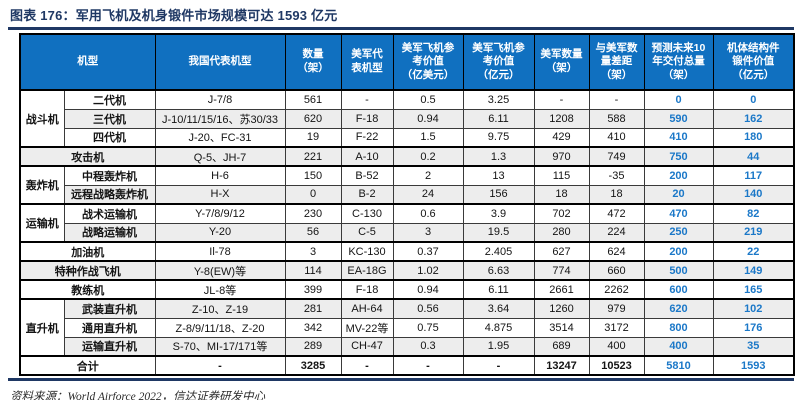 This screenshot has height=400, width=802. What do you see at coordinates (561, 175) in the screenshot?
I see `cell-us-qty: 115` at bounding box center [561, 175].